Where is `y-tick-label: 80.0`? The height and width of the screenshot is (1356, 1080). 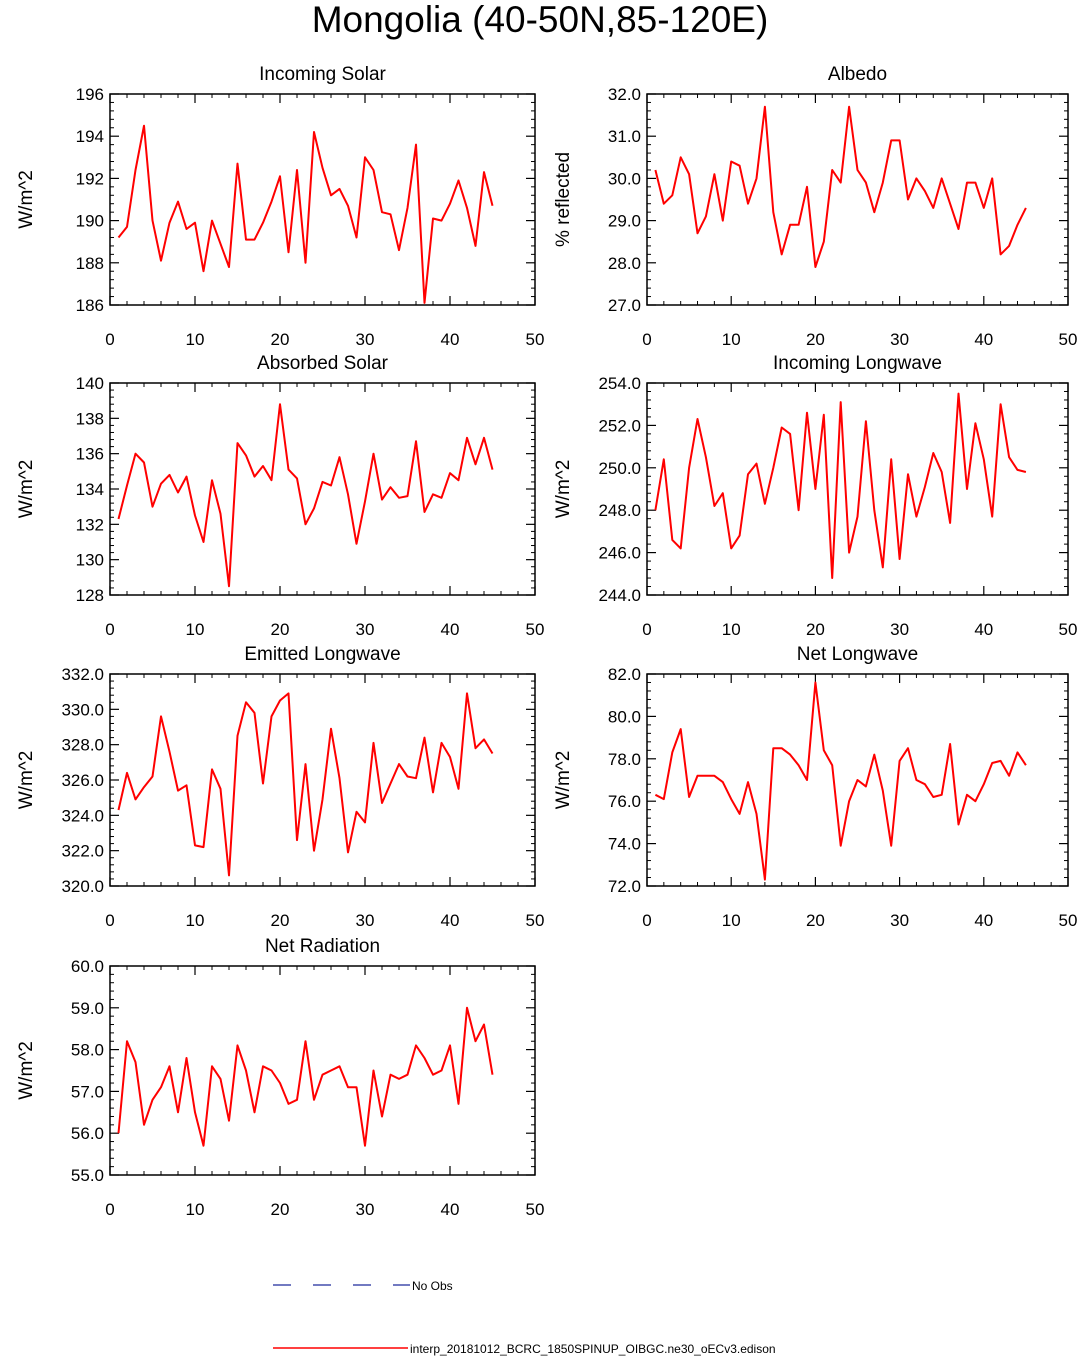
y-tick-label: 80.0 is located at coordinates (624, 716).